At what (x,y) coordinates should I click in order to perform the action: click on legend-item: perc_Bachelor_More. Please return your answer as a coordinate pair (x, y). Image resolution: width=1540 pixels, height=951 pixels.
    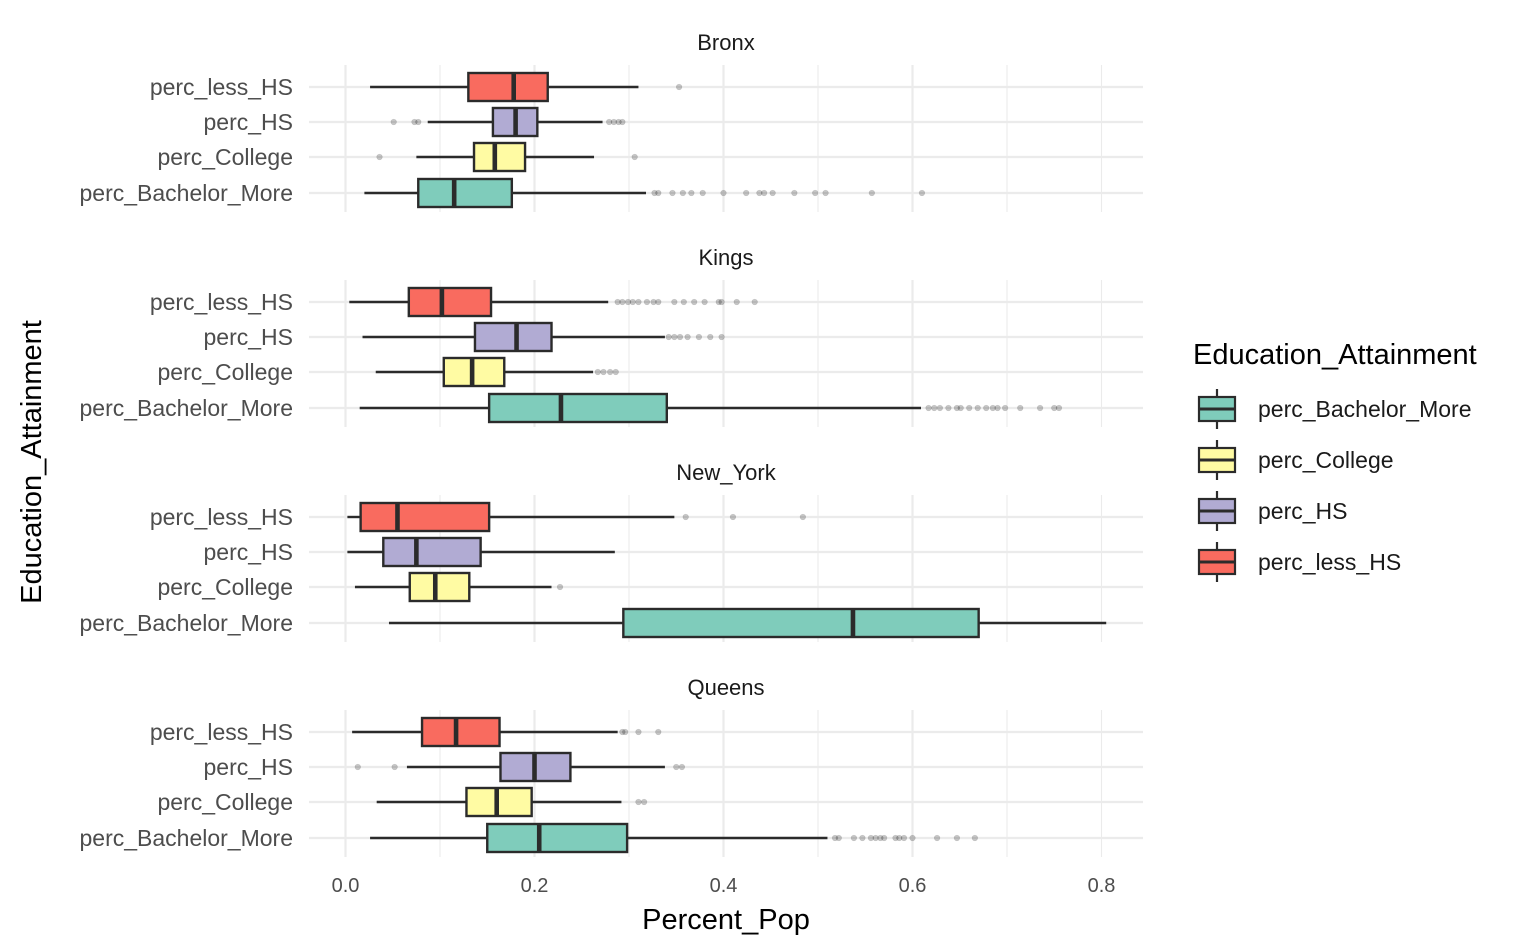
    Looking at the image, I should click on (1334, 409).